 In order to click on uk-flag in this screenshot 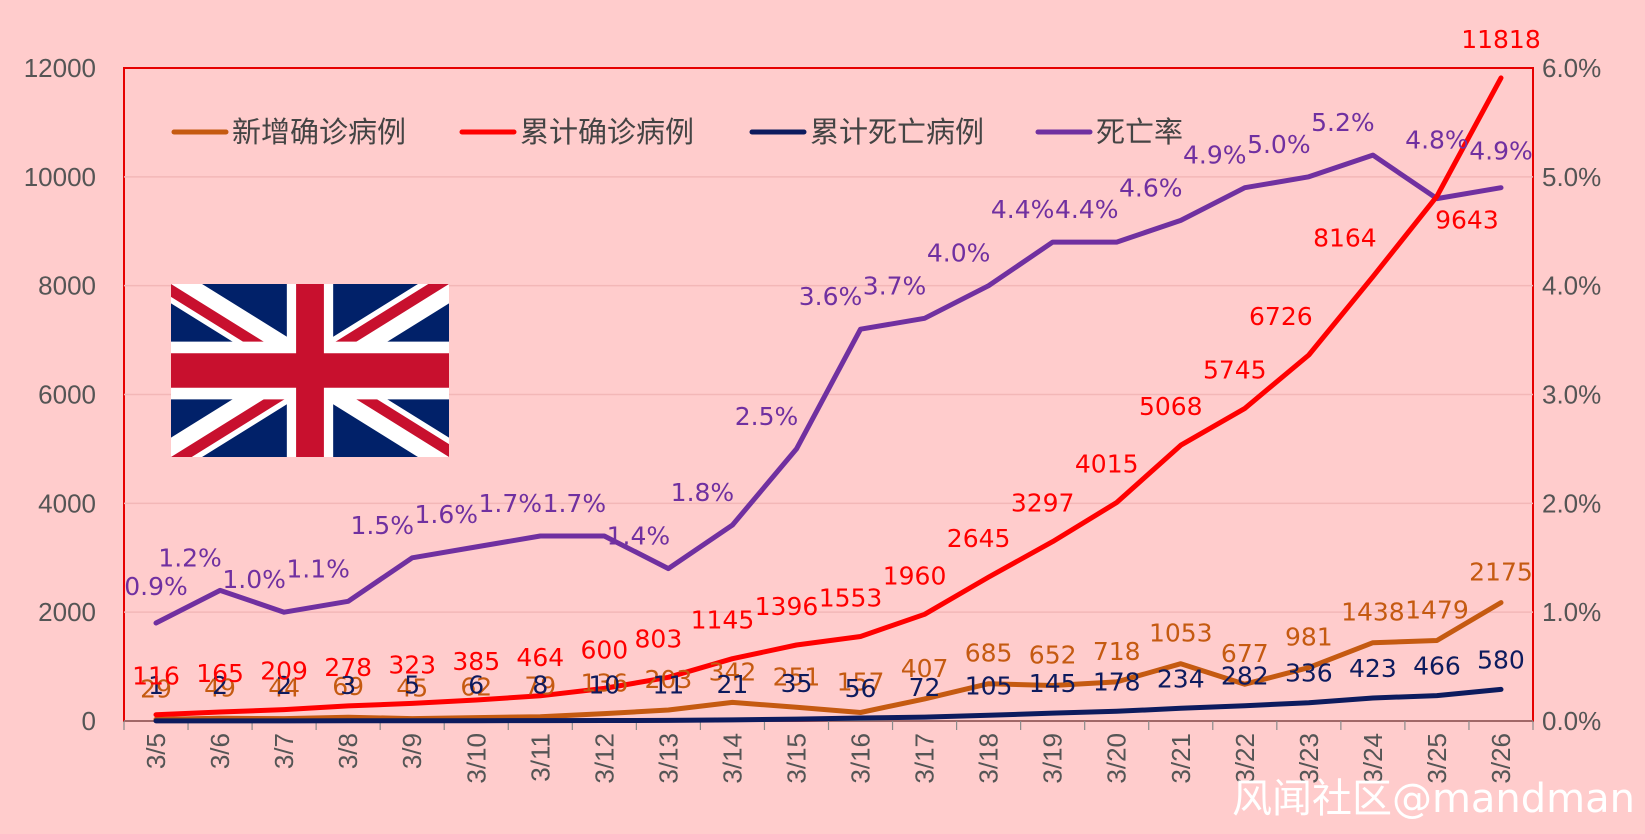, I will do `click(310, 370)`.